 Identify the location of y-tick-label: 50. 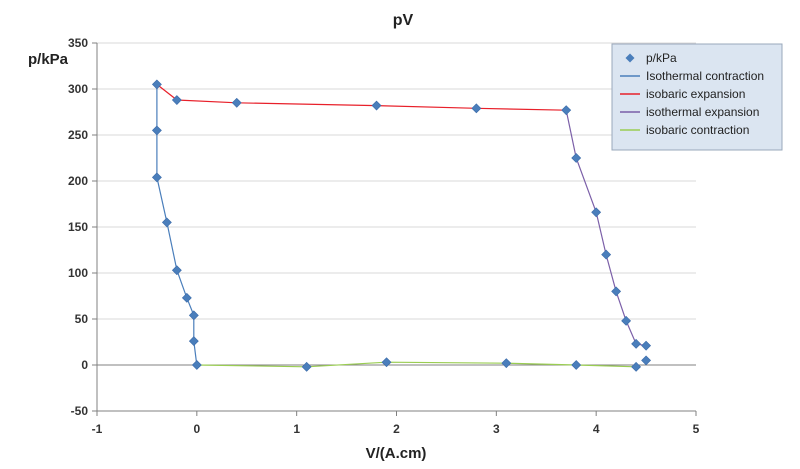
(82, 319).